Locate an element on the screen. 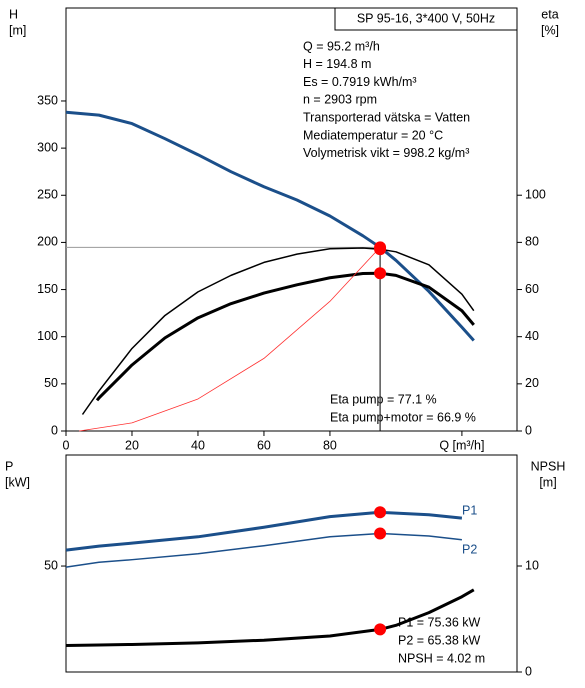 This screenshot has width=585, height=688. y-tick-label: 200 is located at coordinates (47, 242).